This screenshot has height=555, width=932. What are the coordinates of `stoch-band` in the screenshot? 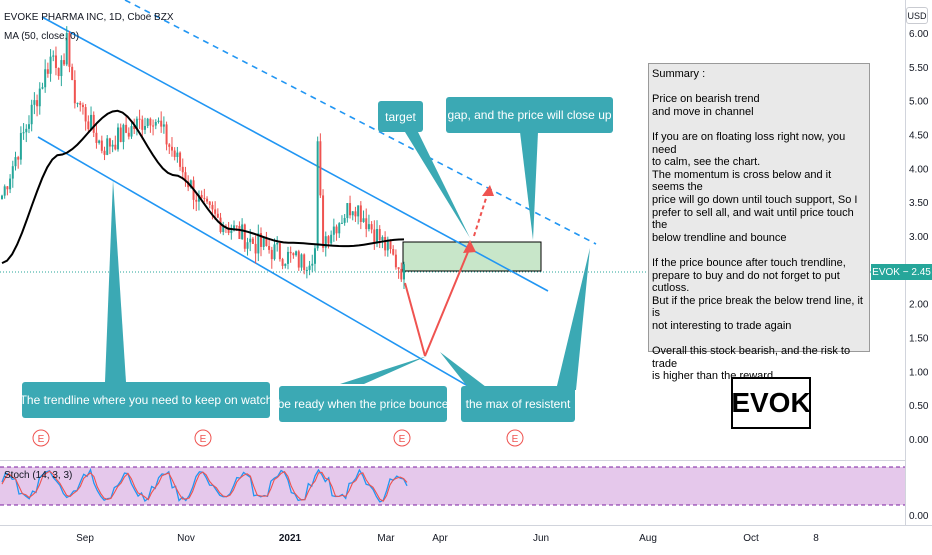 It's located at (452, 486).